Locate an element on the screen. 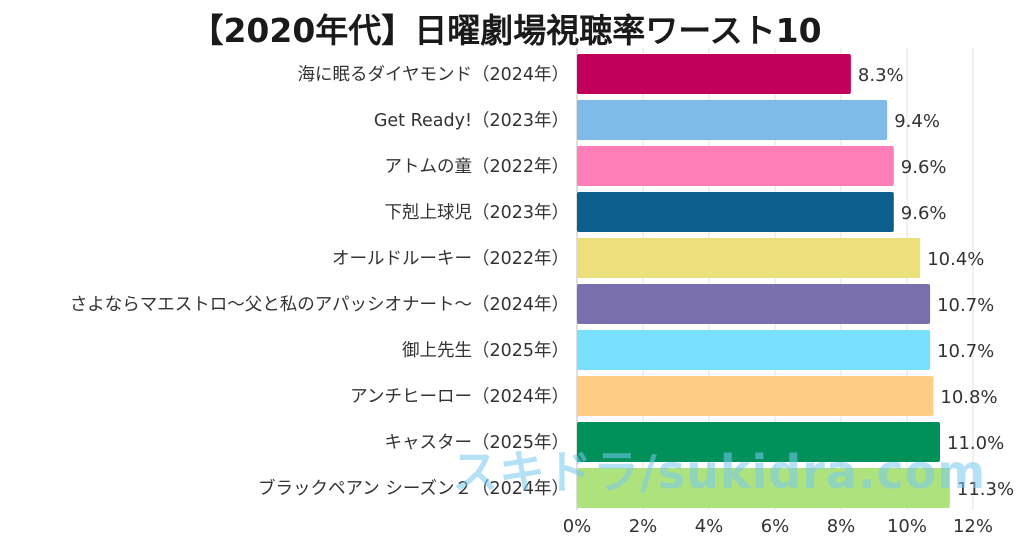 Image resolution: width=1024 pixels, height=538 pixels. category-label: オールドルーキー（2022年） is located at coordinates (450, 259).